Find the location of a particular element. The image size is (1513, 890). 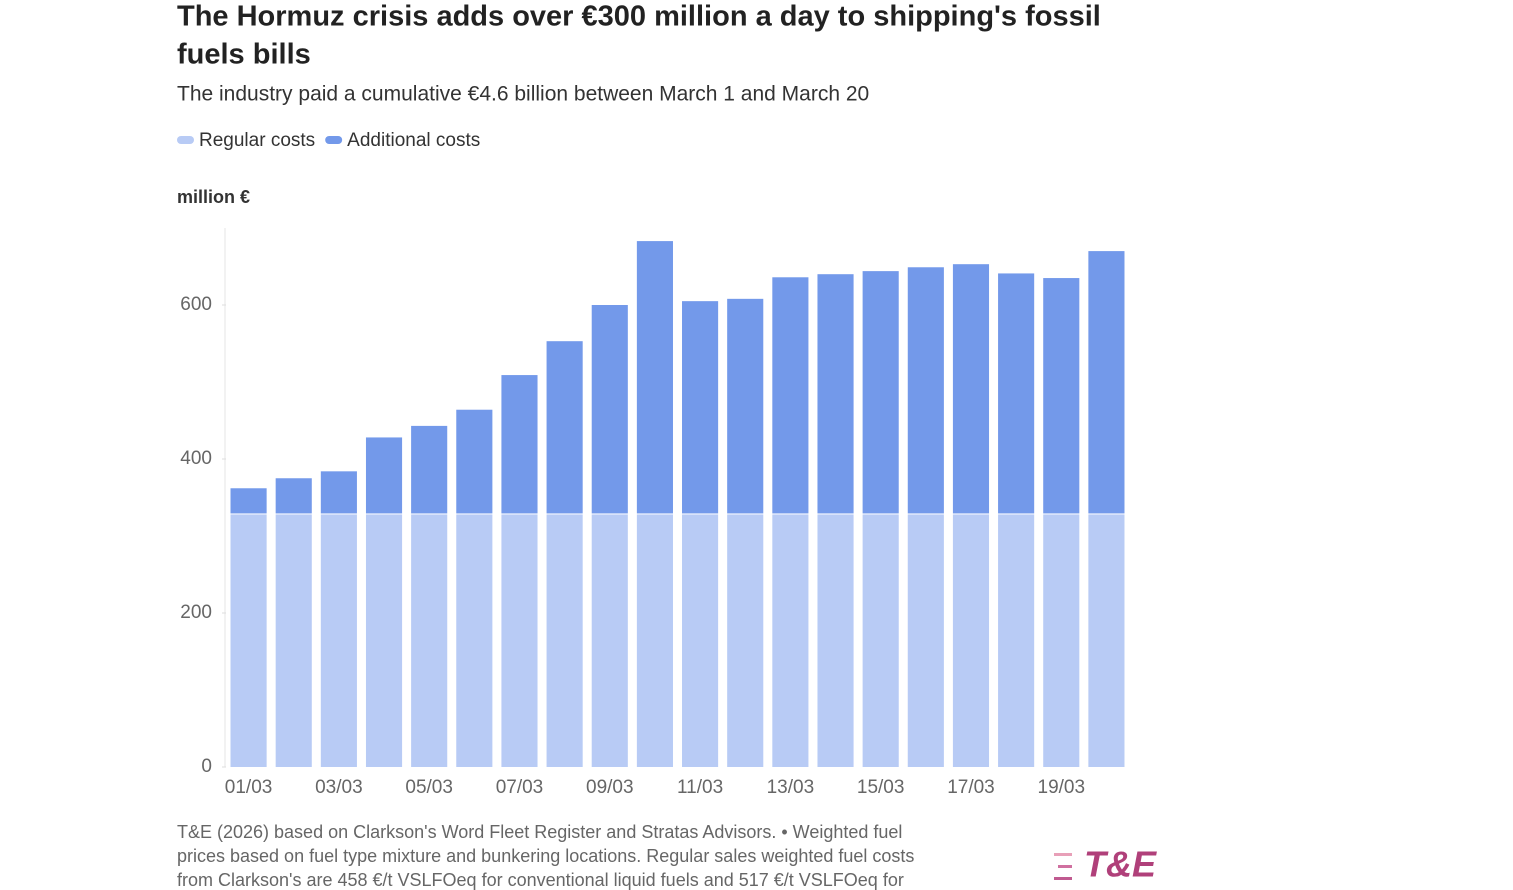

y-axis-label: million € is located at coordinates (213, 197).